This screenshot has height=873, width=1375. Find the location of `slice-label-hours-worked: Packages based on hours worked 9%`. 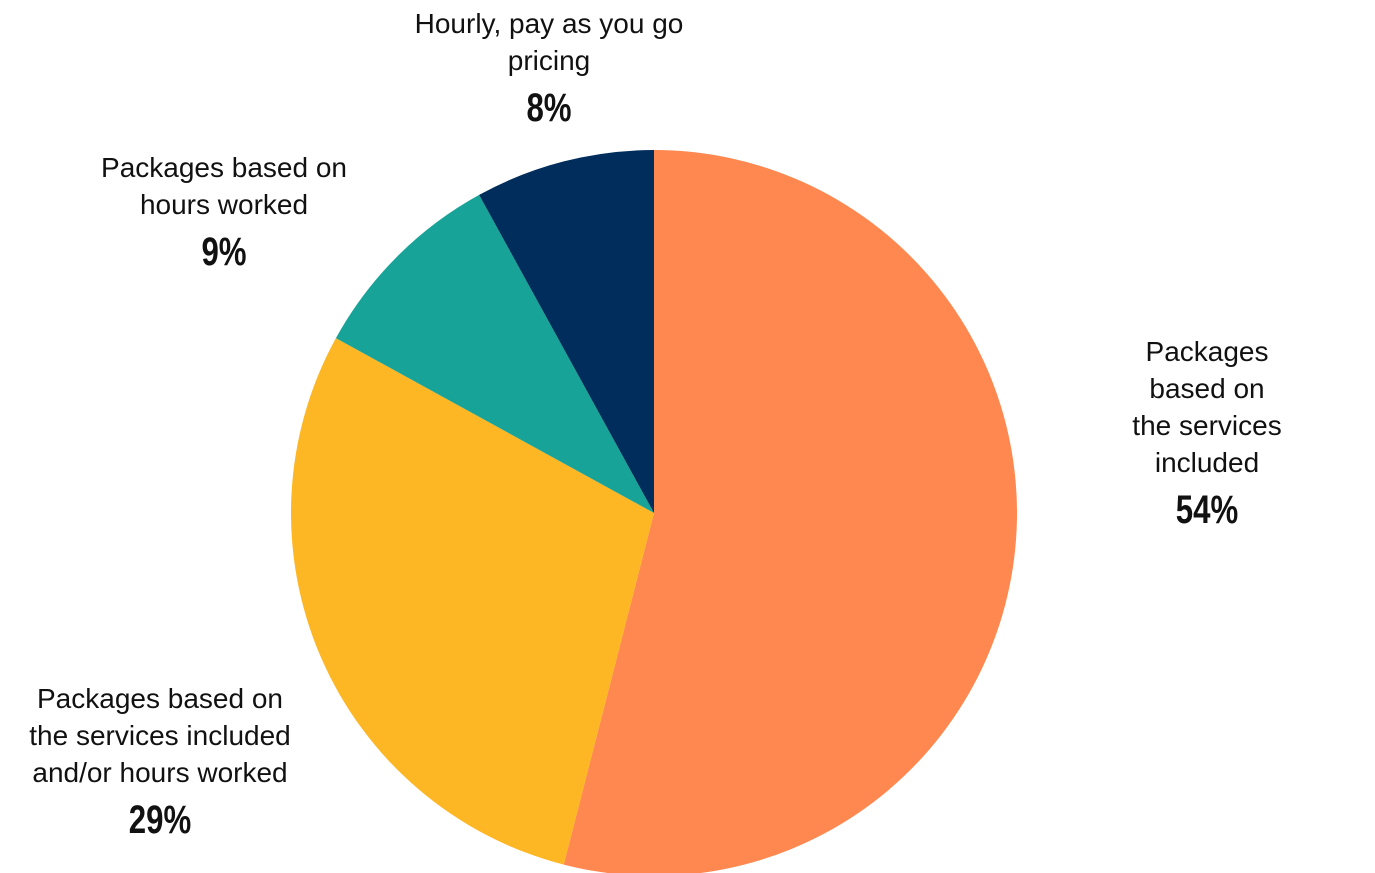

slice-label-hours-worked: Packages based on hours worked 9% is located at coordinates (224, 213).